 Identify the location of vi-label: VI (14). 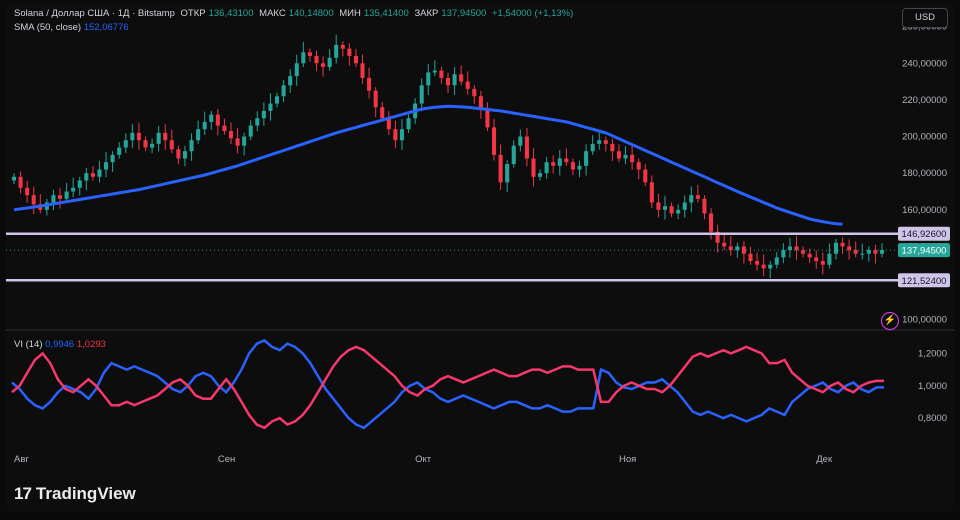
(28, 344).